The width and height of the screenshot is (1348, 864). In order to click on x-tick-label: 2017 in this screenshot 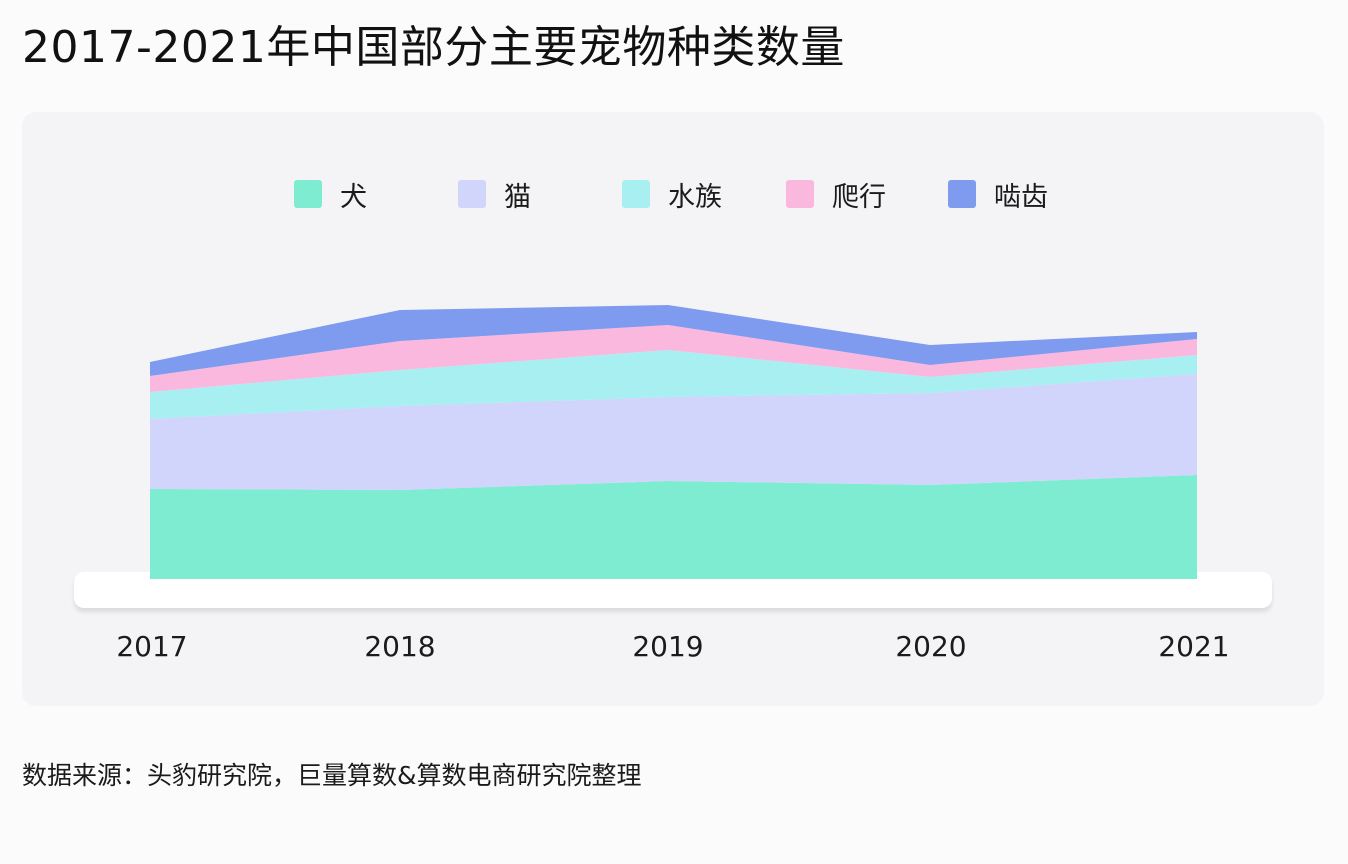, I will do `click(151, 646)`.